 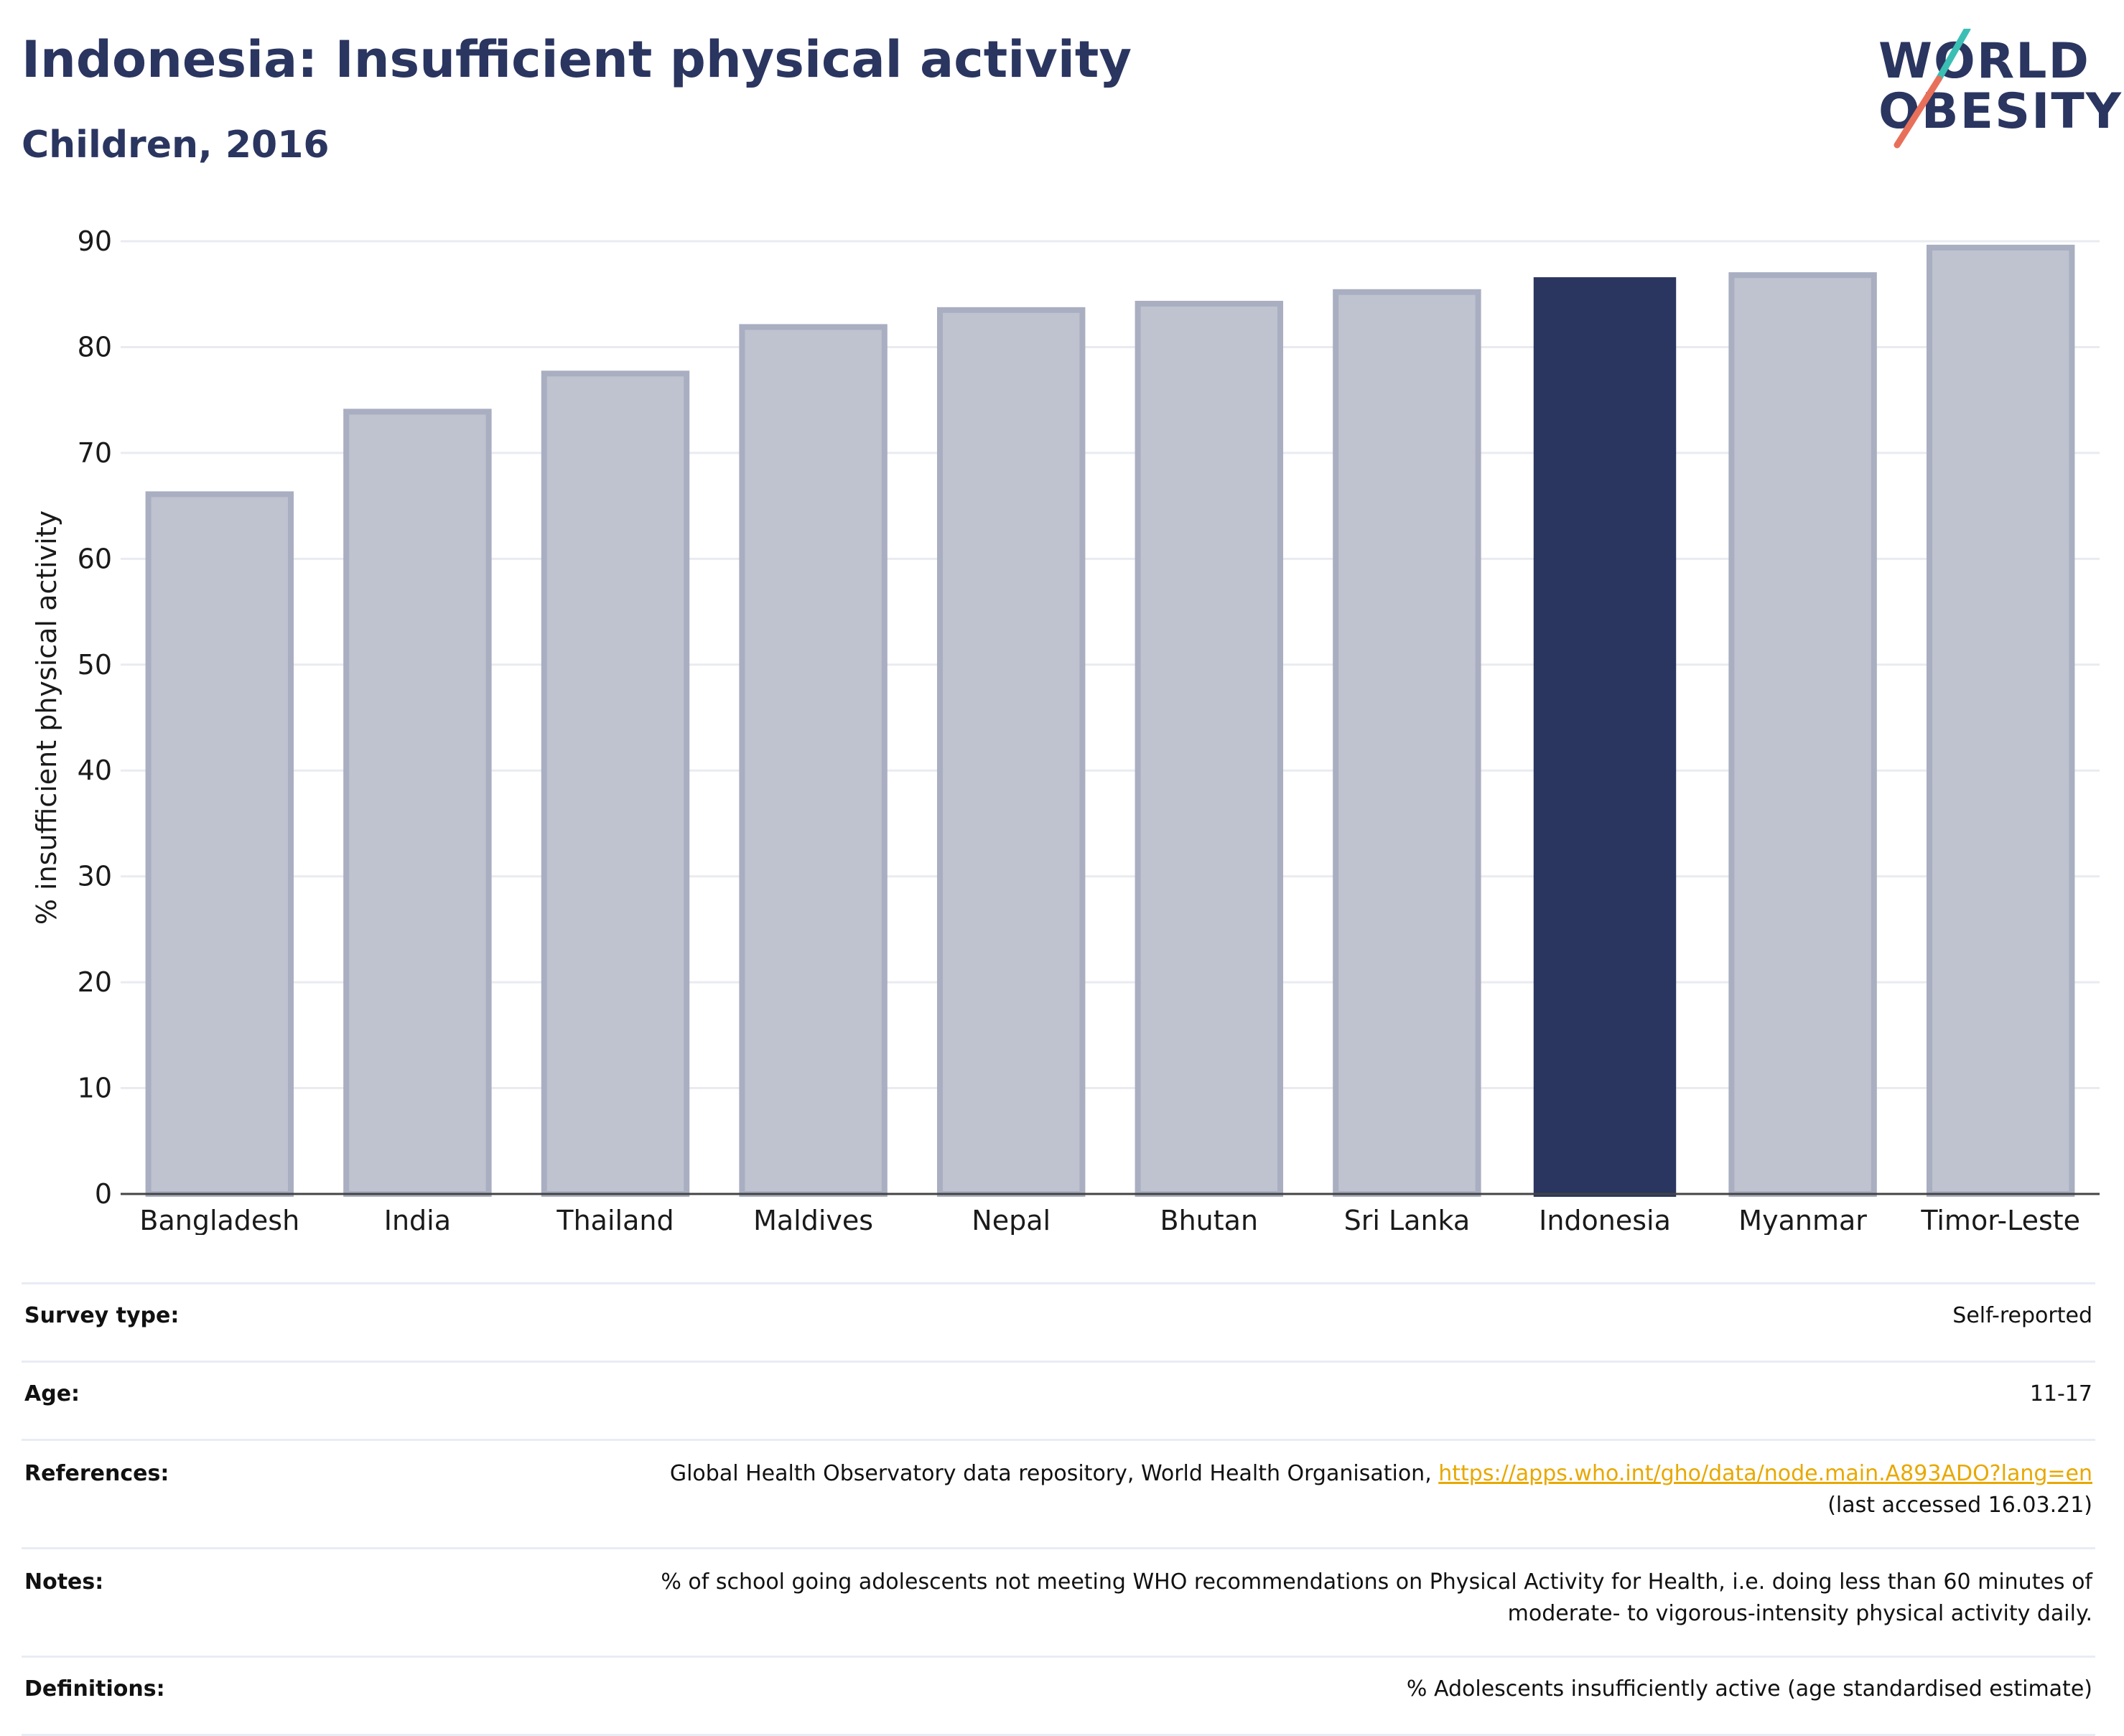 I want to click on references-label: References:, so click(x=204, y=1494).